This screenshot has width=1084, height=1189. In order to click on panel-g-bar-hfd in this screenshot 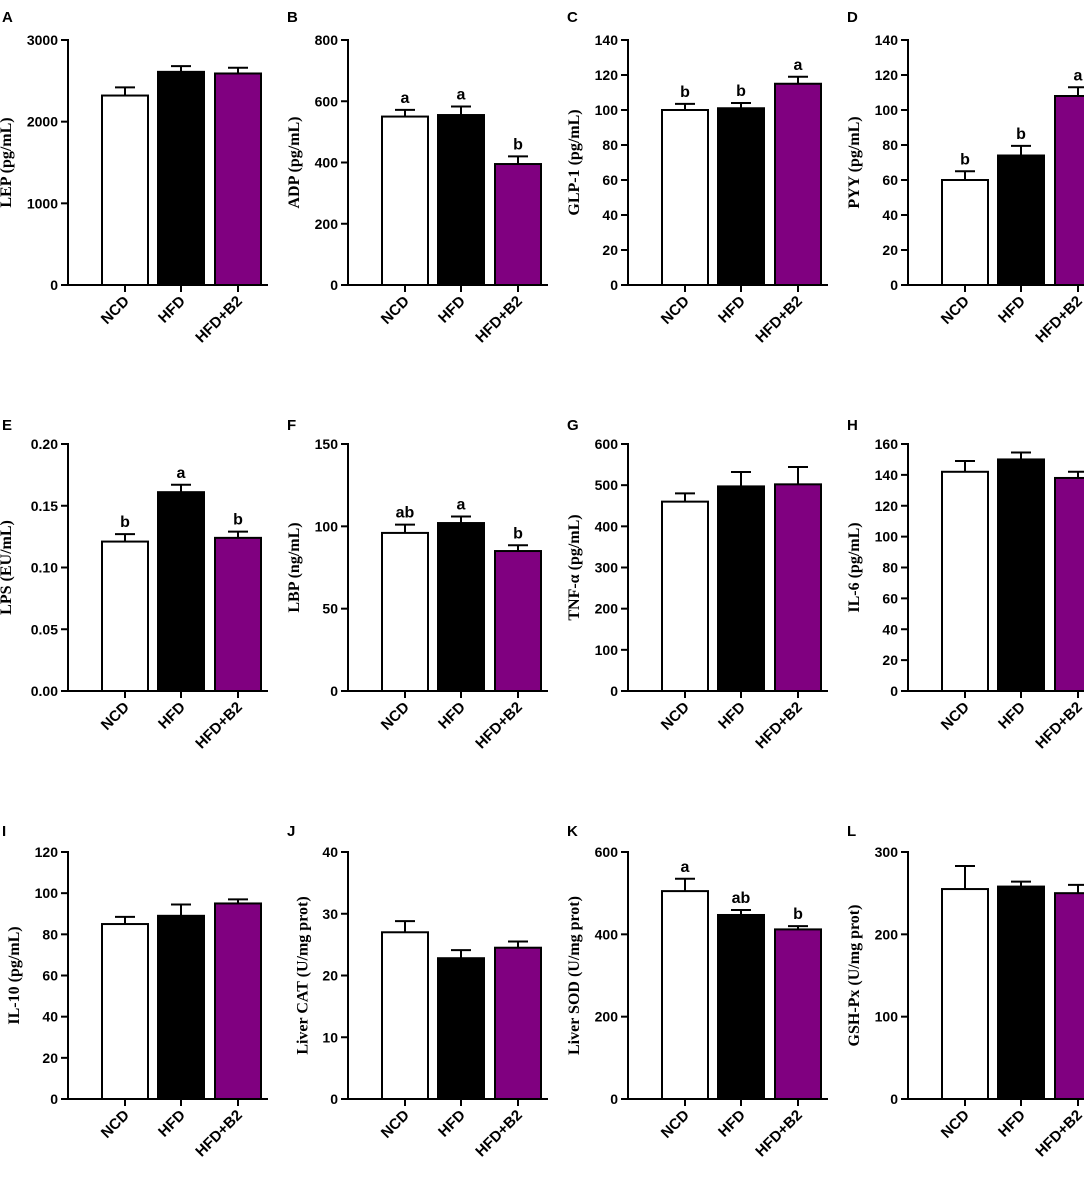, I will do `click(741, 588)`.